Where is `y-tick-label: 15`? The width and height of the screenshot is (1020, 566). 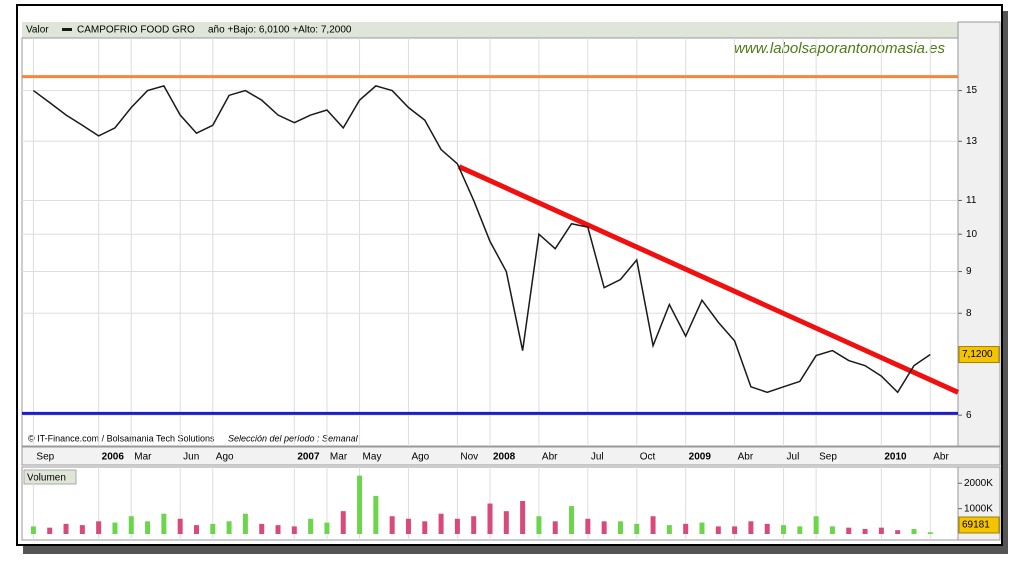 y-tick-label: 15 is located at coordinates (972, 90).